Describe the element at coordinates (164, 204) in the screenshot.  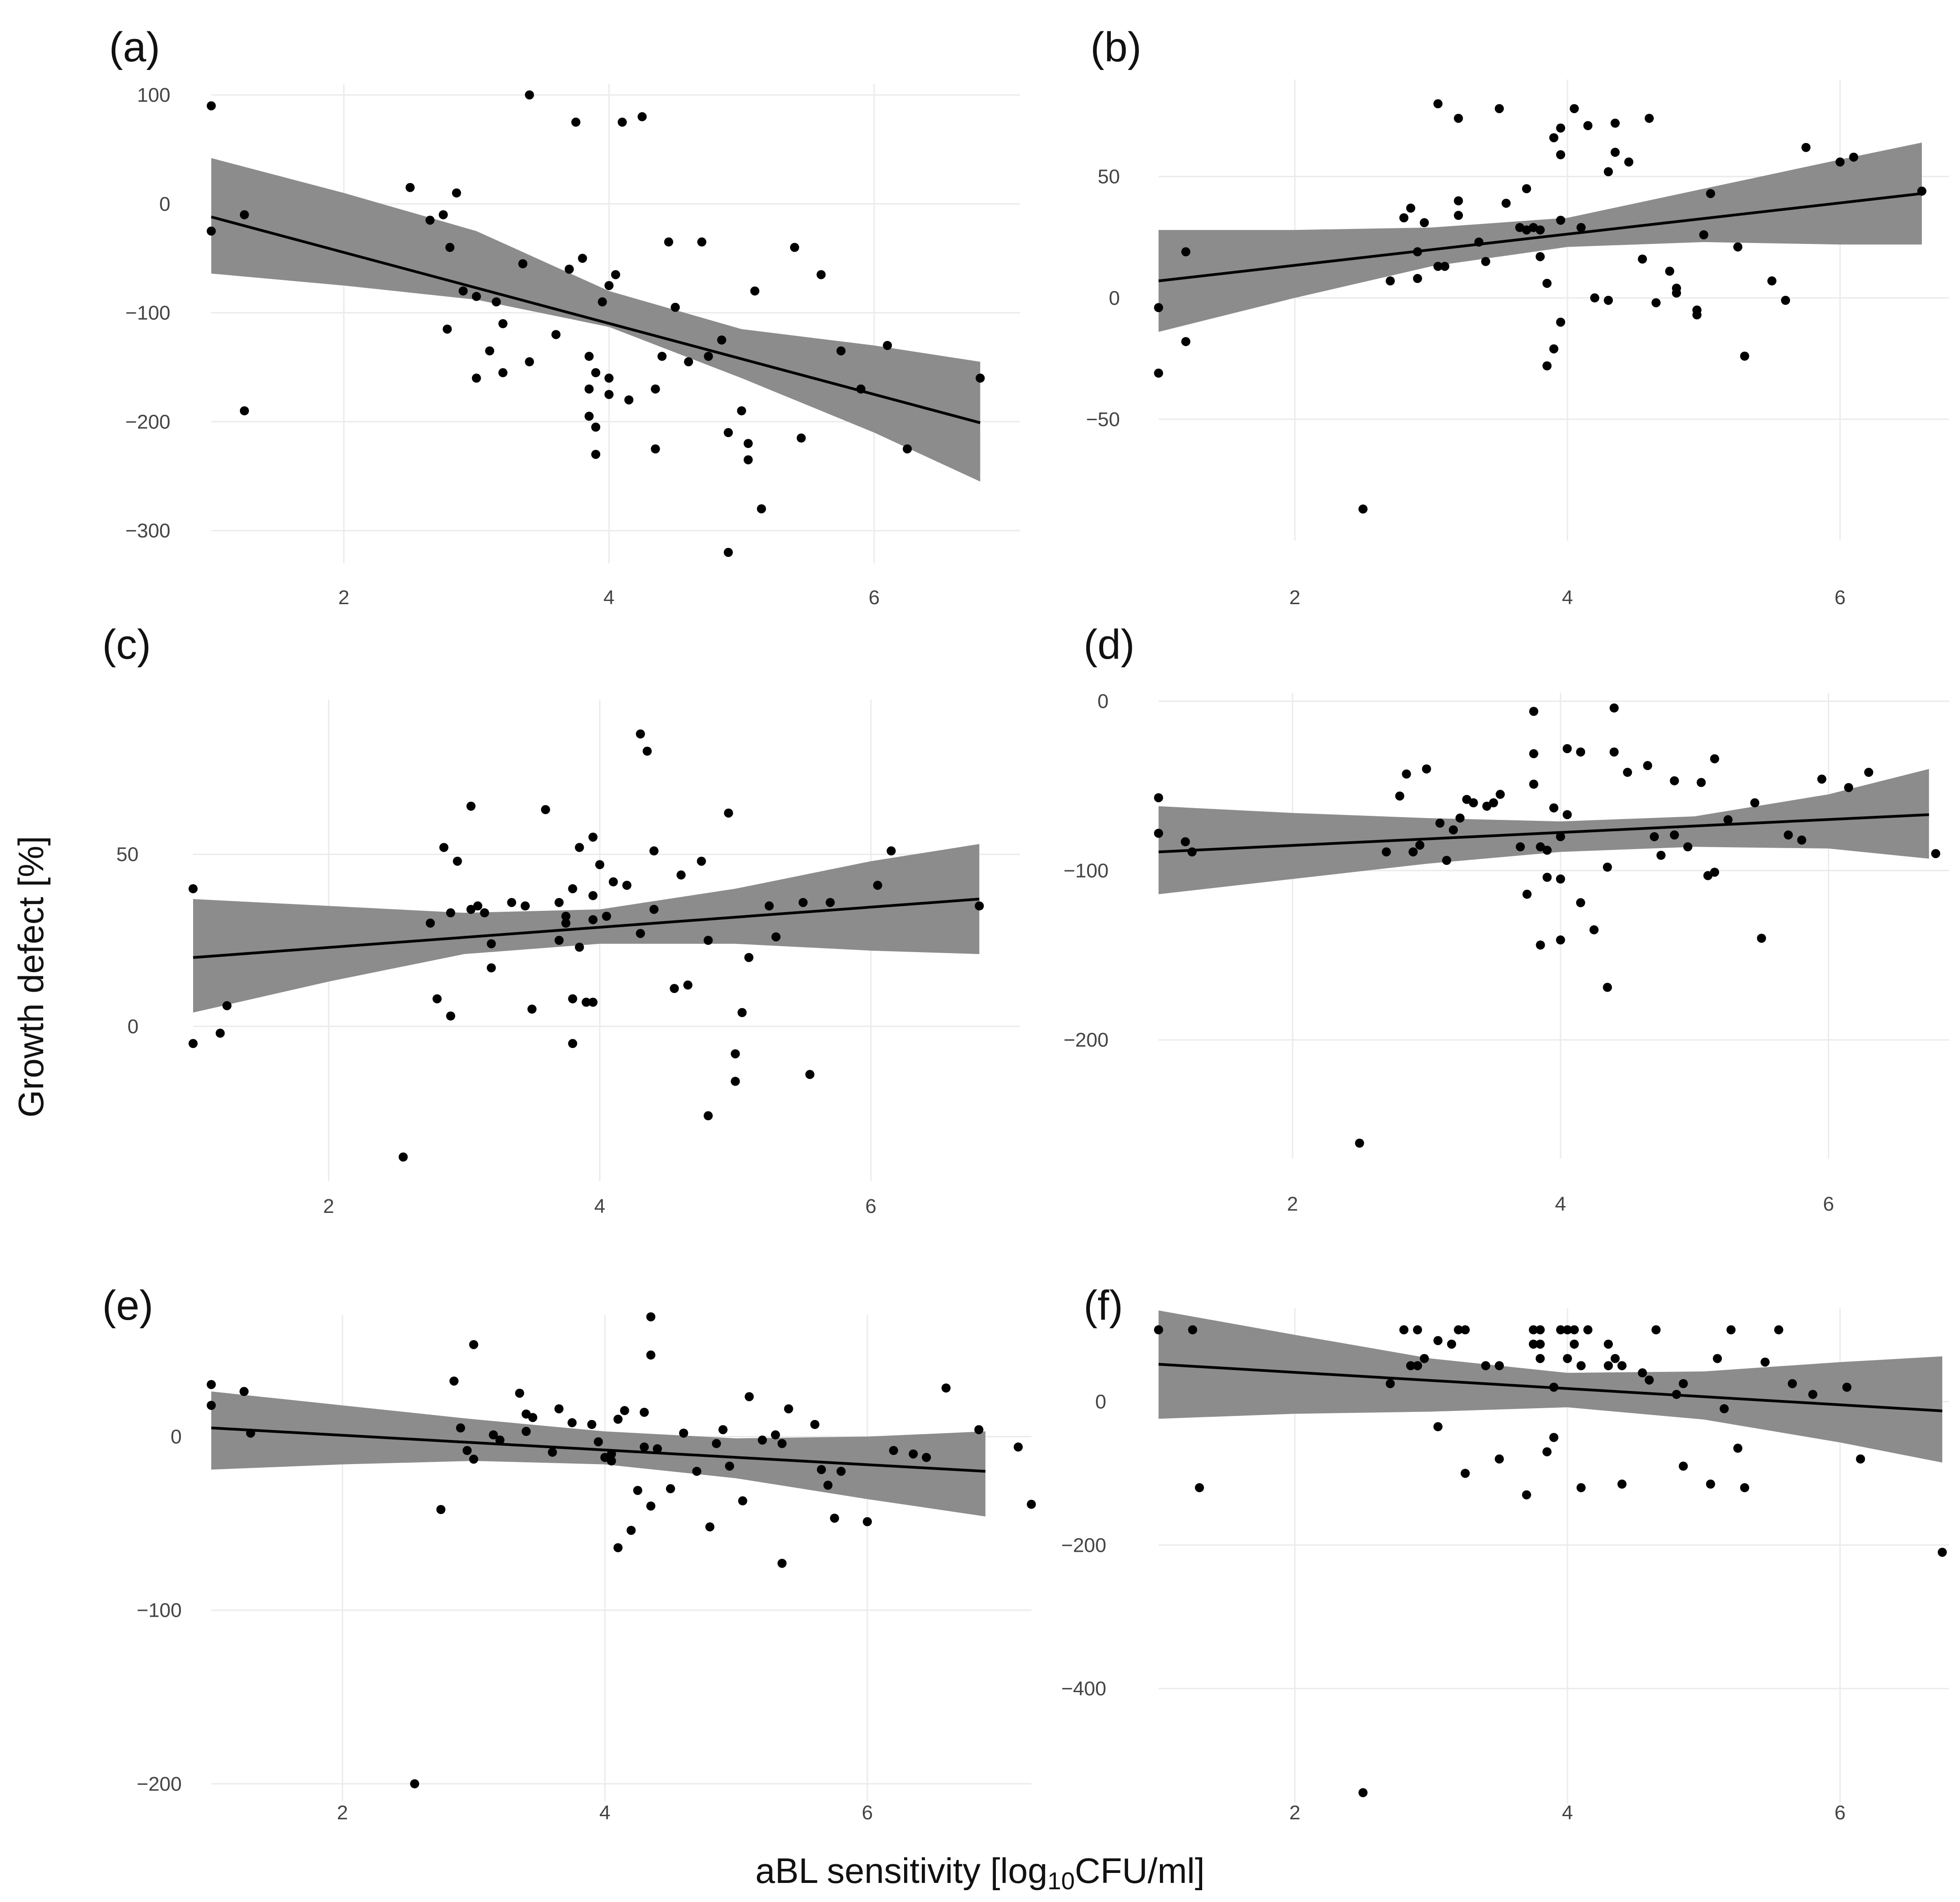
I see `y-tick-label: 0` at that location.